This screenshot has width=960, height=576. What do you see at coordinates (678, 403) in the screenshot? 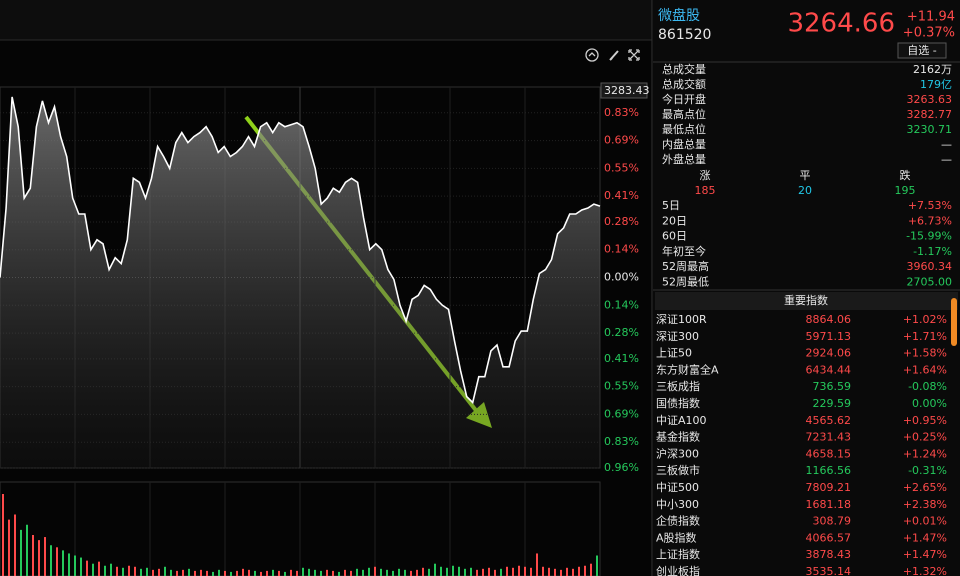
I see `index-name: 国债指数` at bounding box center [678, 403].